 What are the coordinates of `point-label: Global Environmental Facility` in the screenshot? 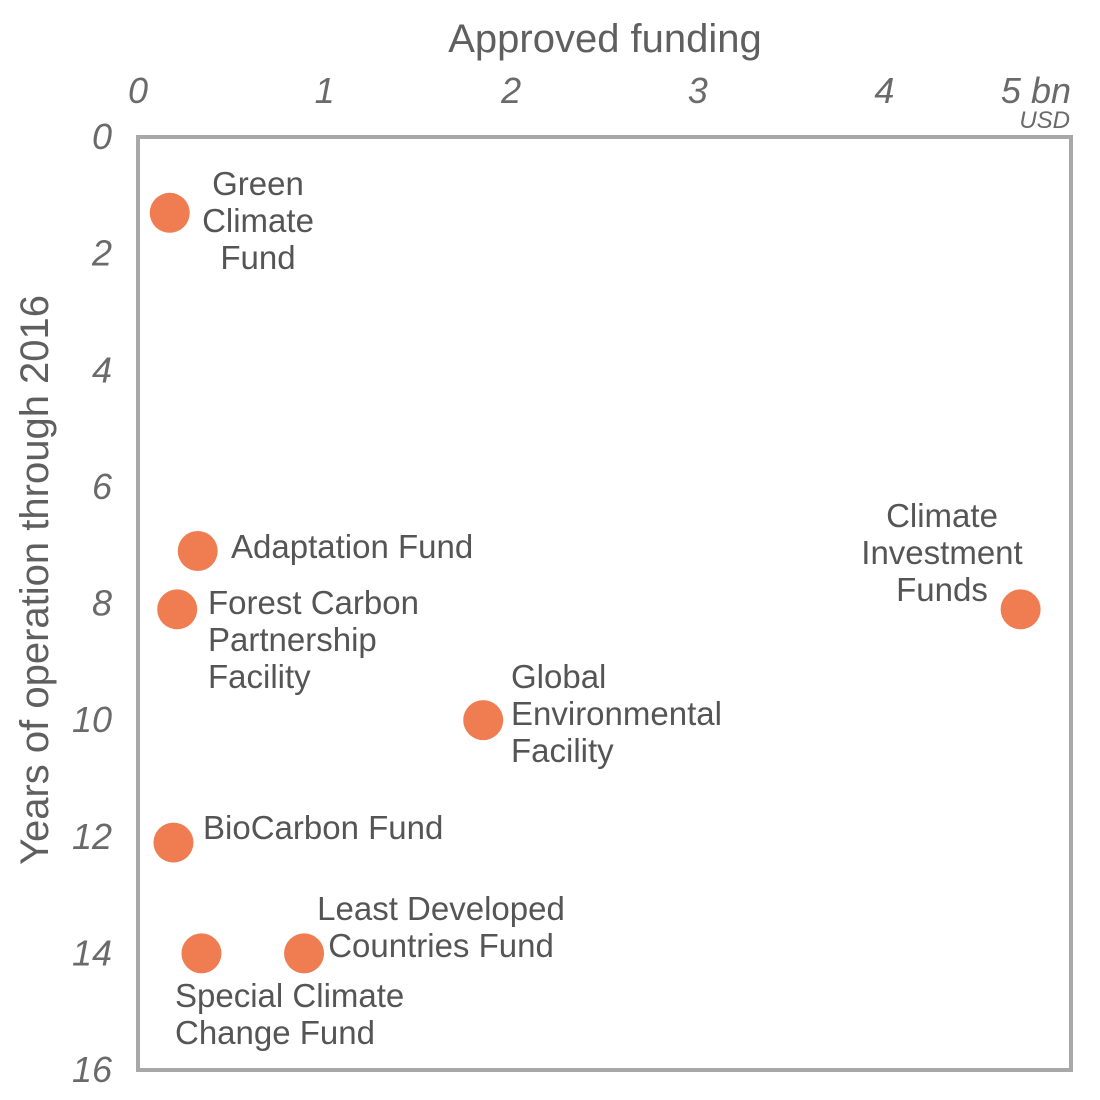 It's located at (616, 713).